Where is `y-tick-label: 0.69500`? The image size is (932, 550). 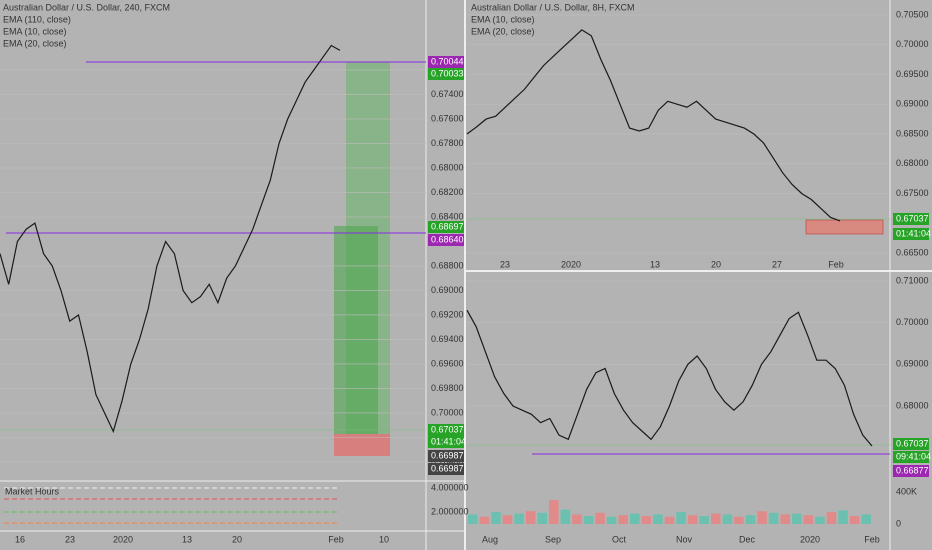
y-tick-label: 0.69500 is located at coordinates (912, 74).